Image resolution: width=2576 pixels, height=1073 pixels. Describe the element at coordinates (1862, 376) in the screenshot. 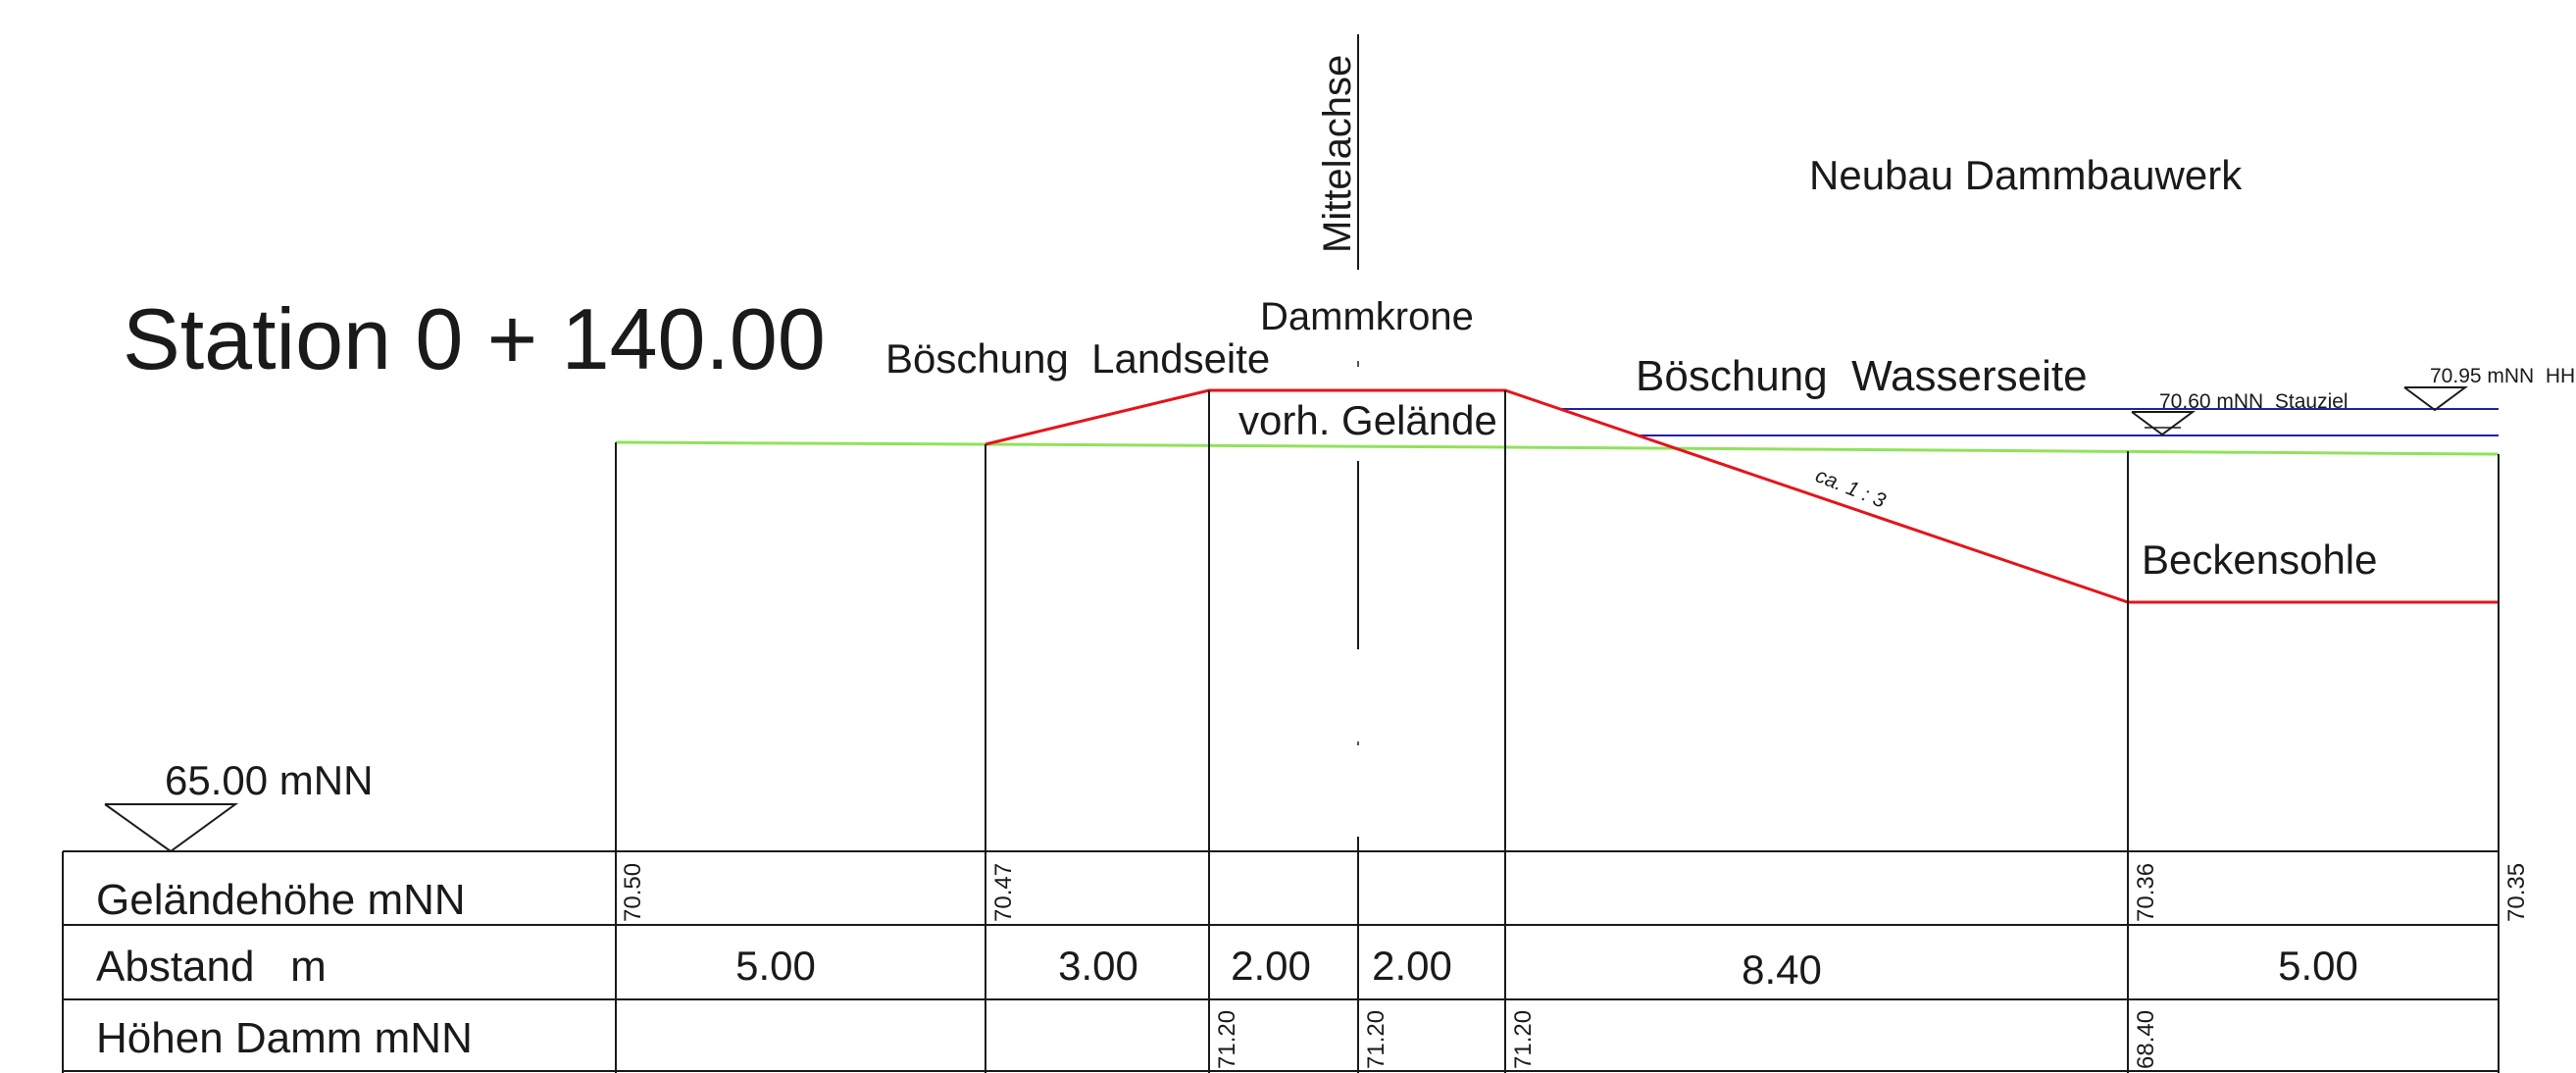

I see `slope-water-label: Böschung Wasserseite` at that location.